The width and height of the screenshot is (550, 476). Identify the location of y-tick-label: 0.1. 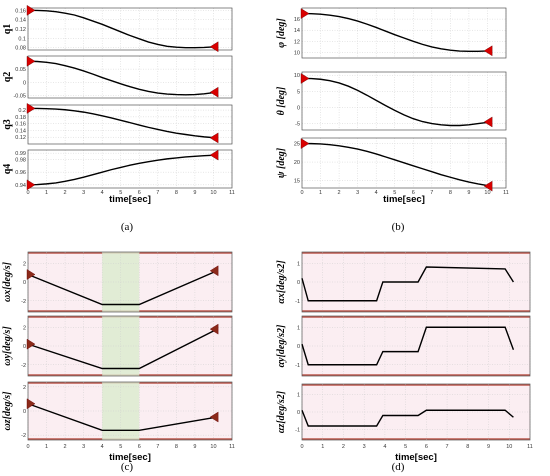
(22, 39).